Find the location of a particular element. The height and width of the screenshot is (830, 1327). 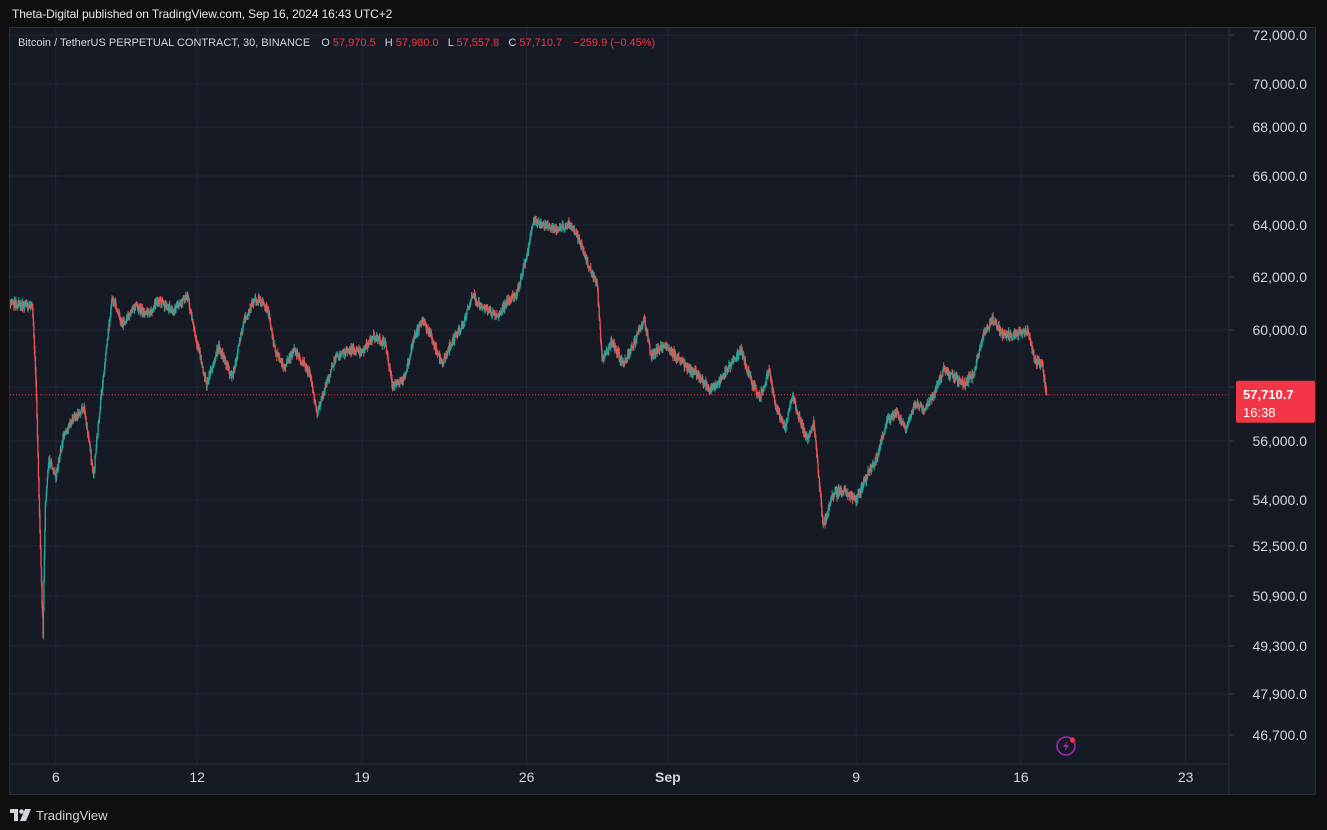

time-tick-label: 23 is located at coordinates (1186, 777).